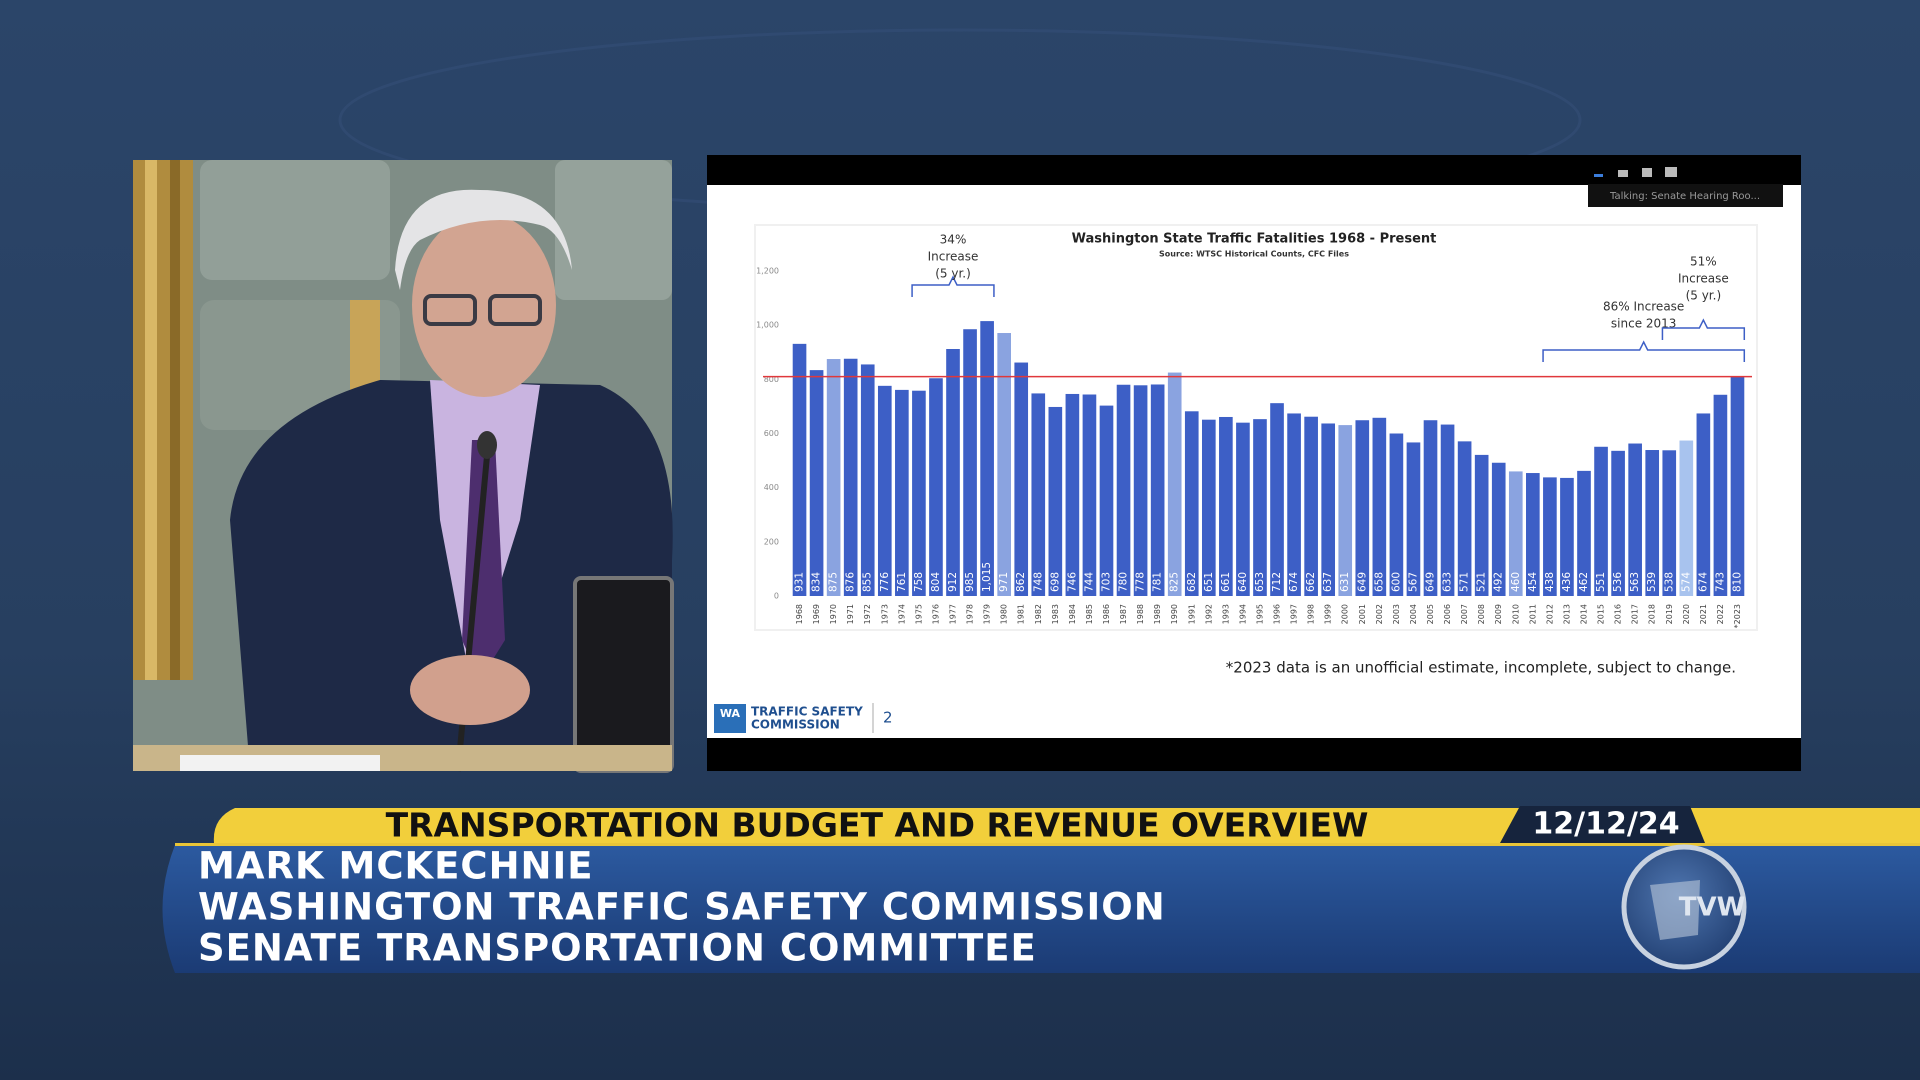  Describe the element at coordinates (1004, 582) in the screenshot. I see `value-label: 971` at that location.